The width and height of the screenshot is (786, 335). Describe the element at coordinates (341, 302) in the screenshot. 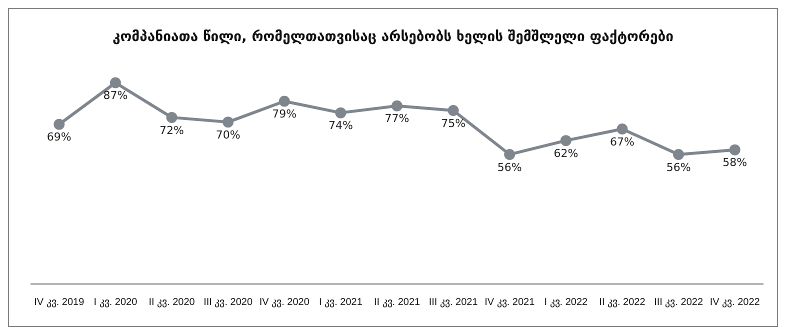

I see `x-tick-label: I კვ. 2021` at that location.